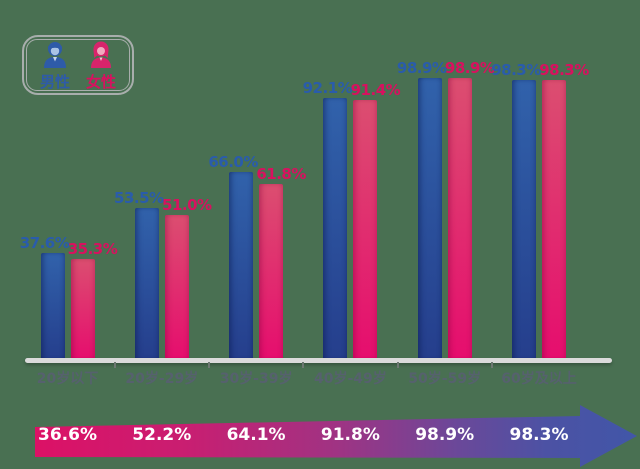 The width and height of the screenshot is (640, 469). I want to click on x-axis-label-group2: 20岁-29岁, so click(162, 379).